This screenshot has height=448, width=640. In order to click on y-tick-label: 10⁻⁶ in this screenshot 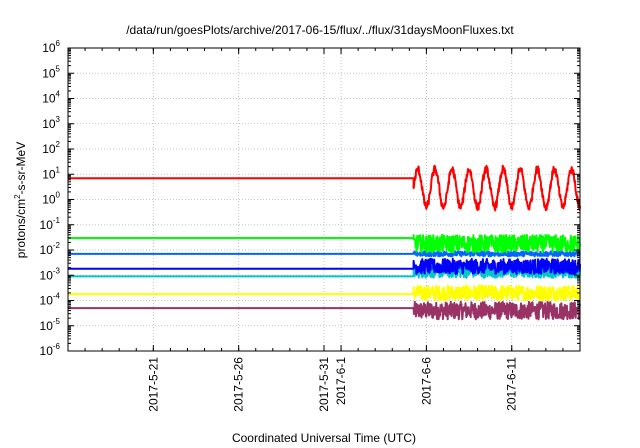, I will do `click(50, 350)`.